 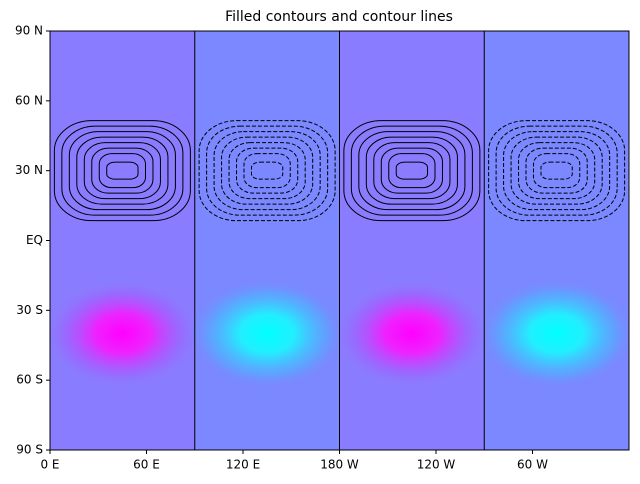 I want to click on x-tick-label: 120 W, so click(x=436, y=465).